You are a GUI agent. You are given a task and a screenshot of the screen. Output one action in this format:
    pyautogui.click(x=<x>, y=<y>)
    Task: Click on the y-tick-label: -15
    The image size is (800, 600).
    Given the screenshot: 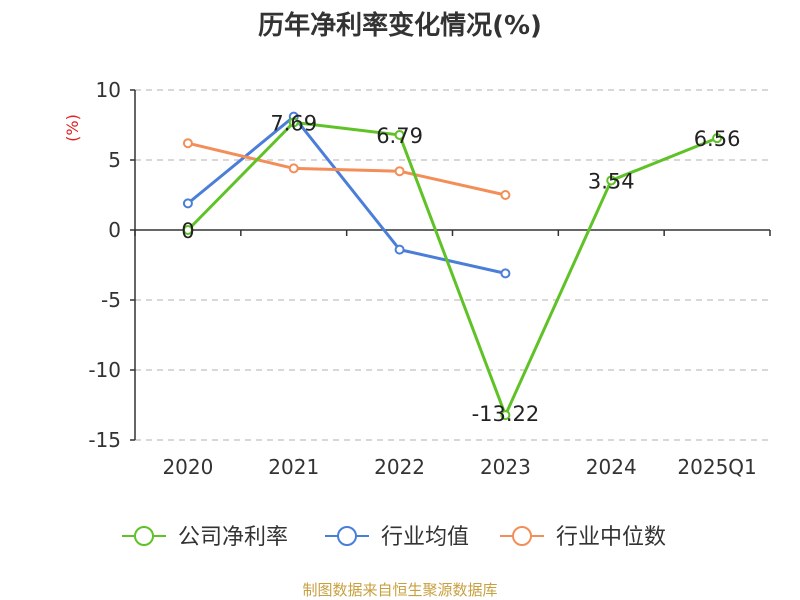 What is the action you would take?
    pyautogui.click(x=104, y=440)
    